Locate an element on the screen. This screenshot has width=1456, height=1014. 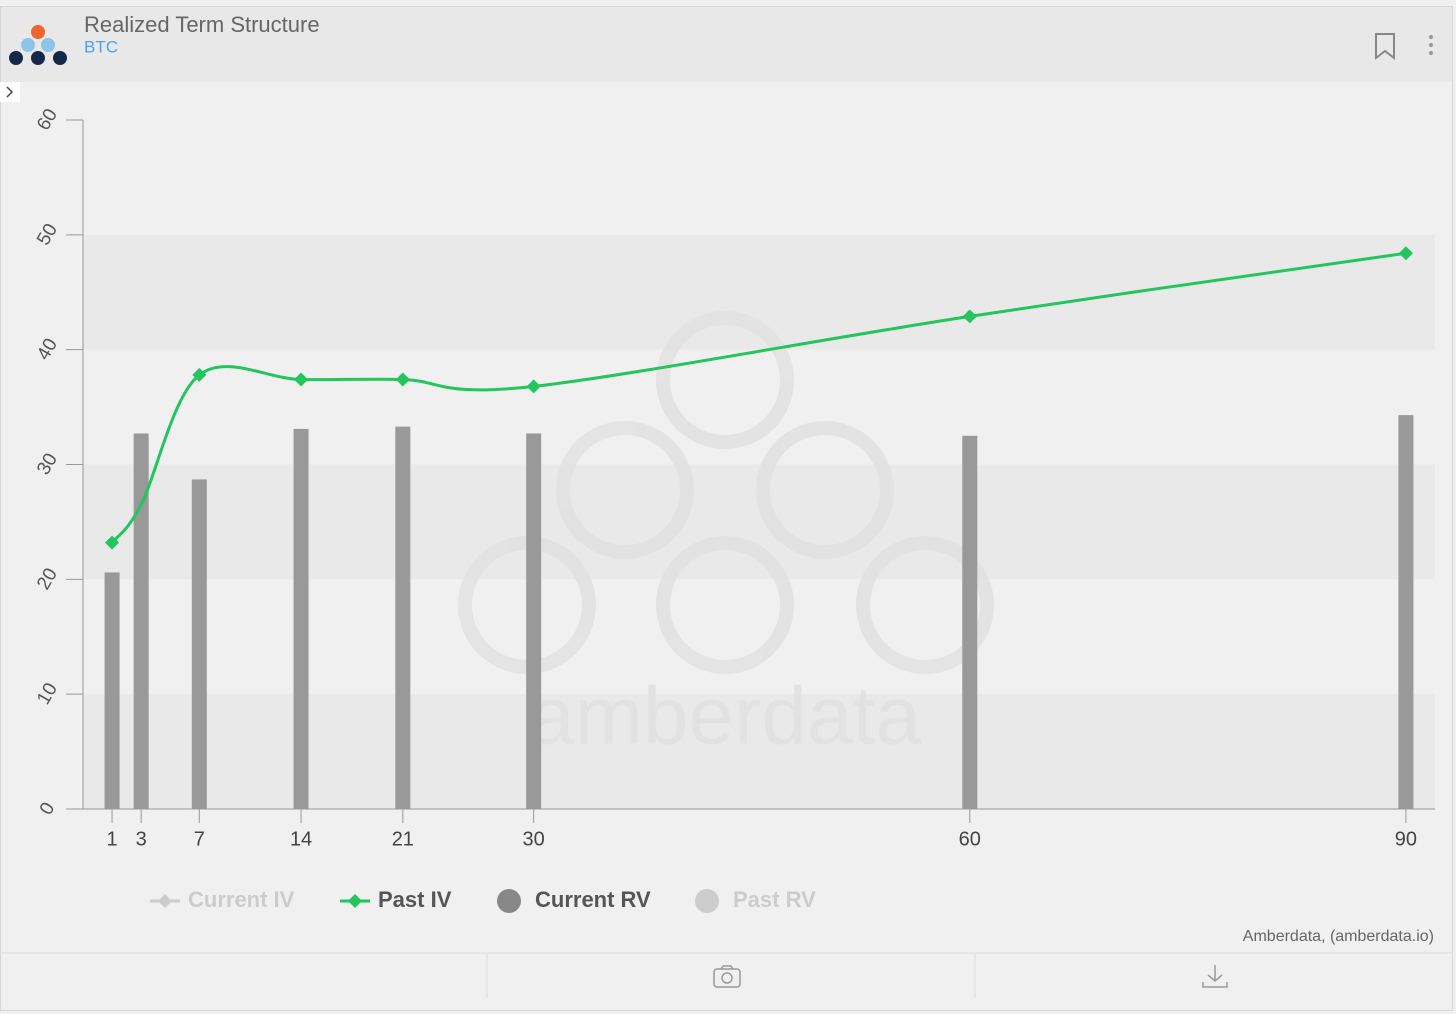
menu-button is located at coordinates (1431, 45).